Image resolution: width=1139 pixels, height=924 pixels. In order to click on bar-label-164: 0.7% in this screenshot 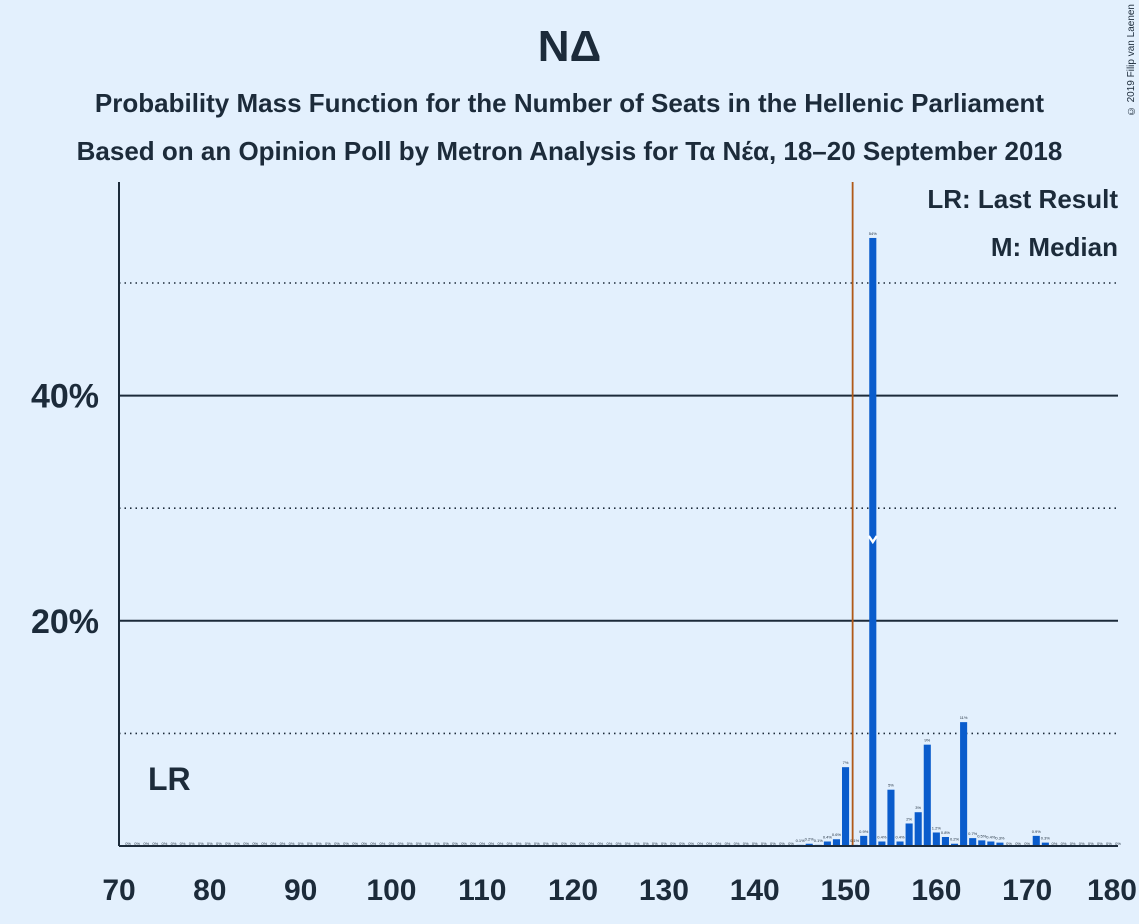, I will do `click(973, 833)`.